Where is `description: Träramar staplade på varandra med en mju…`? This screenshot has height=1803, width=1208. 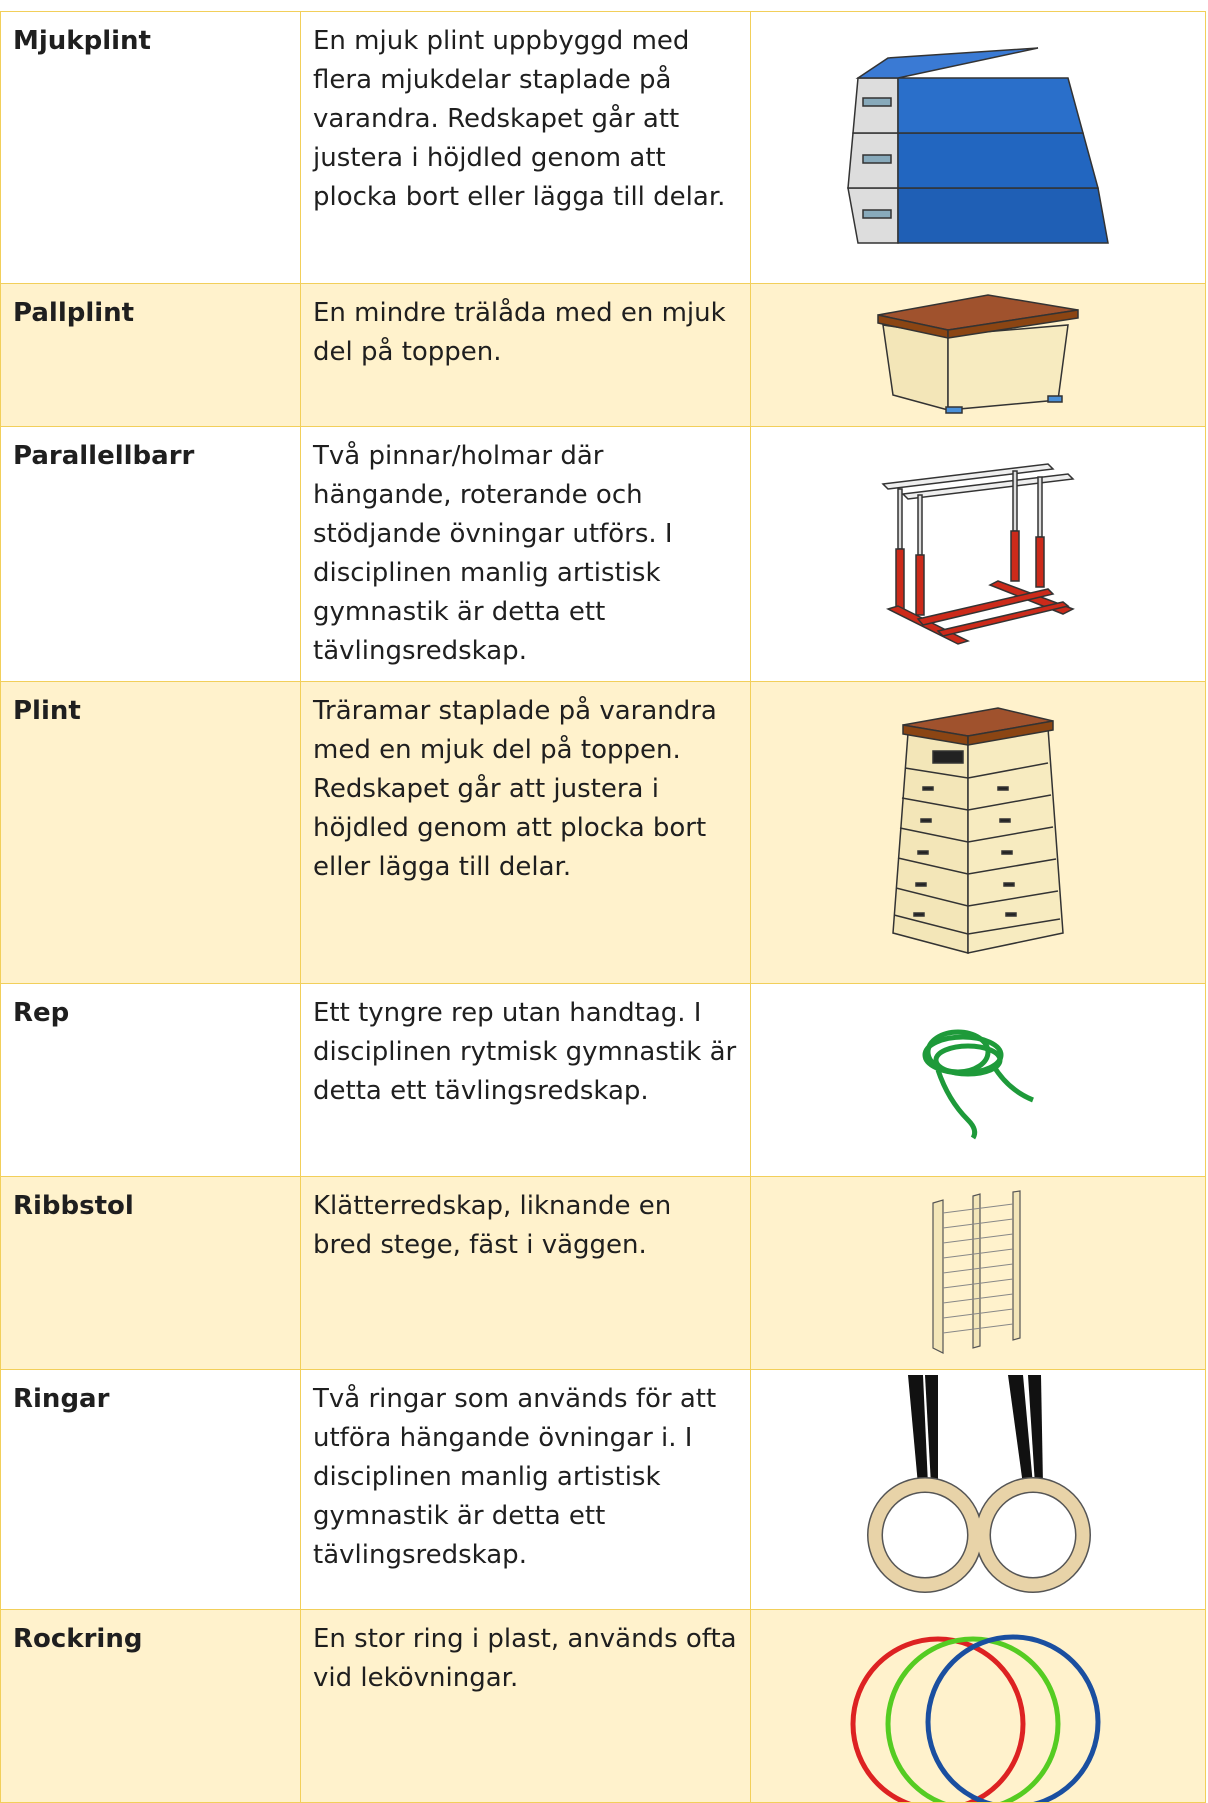
description: Träramar staplade på varandra med en mju… is located at coordinates (525, 832).